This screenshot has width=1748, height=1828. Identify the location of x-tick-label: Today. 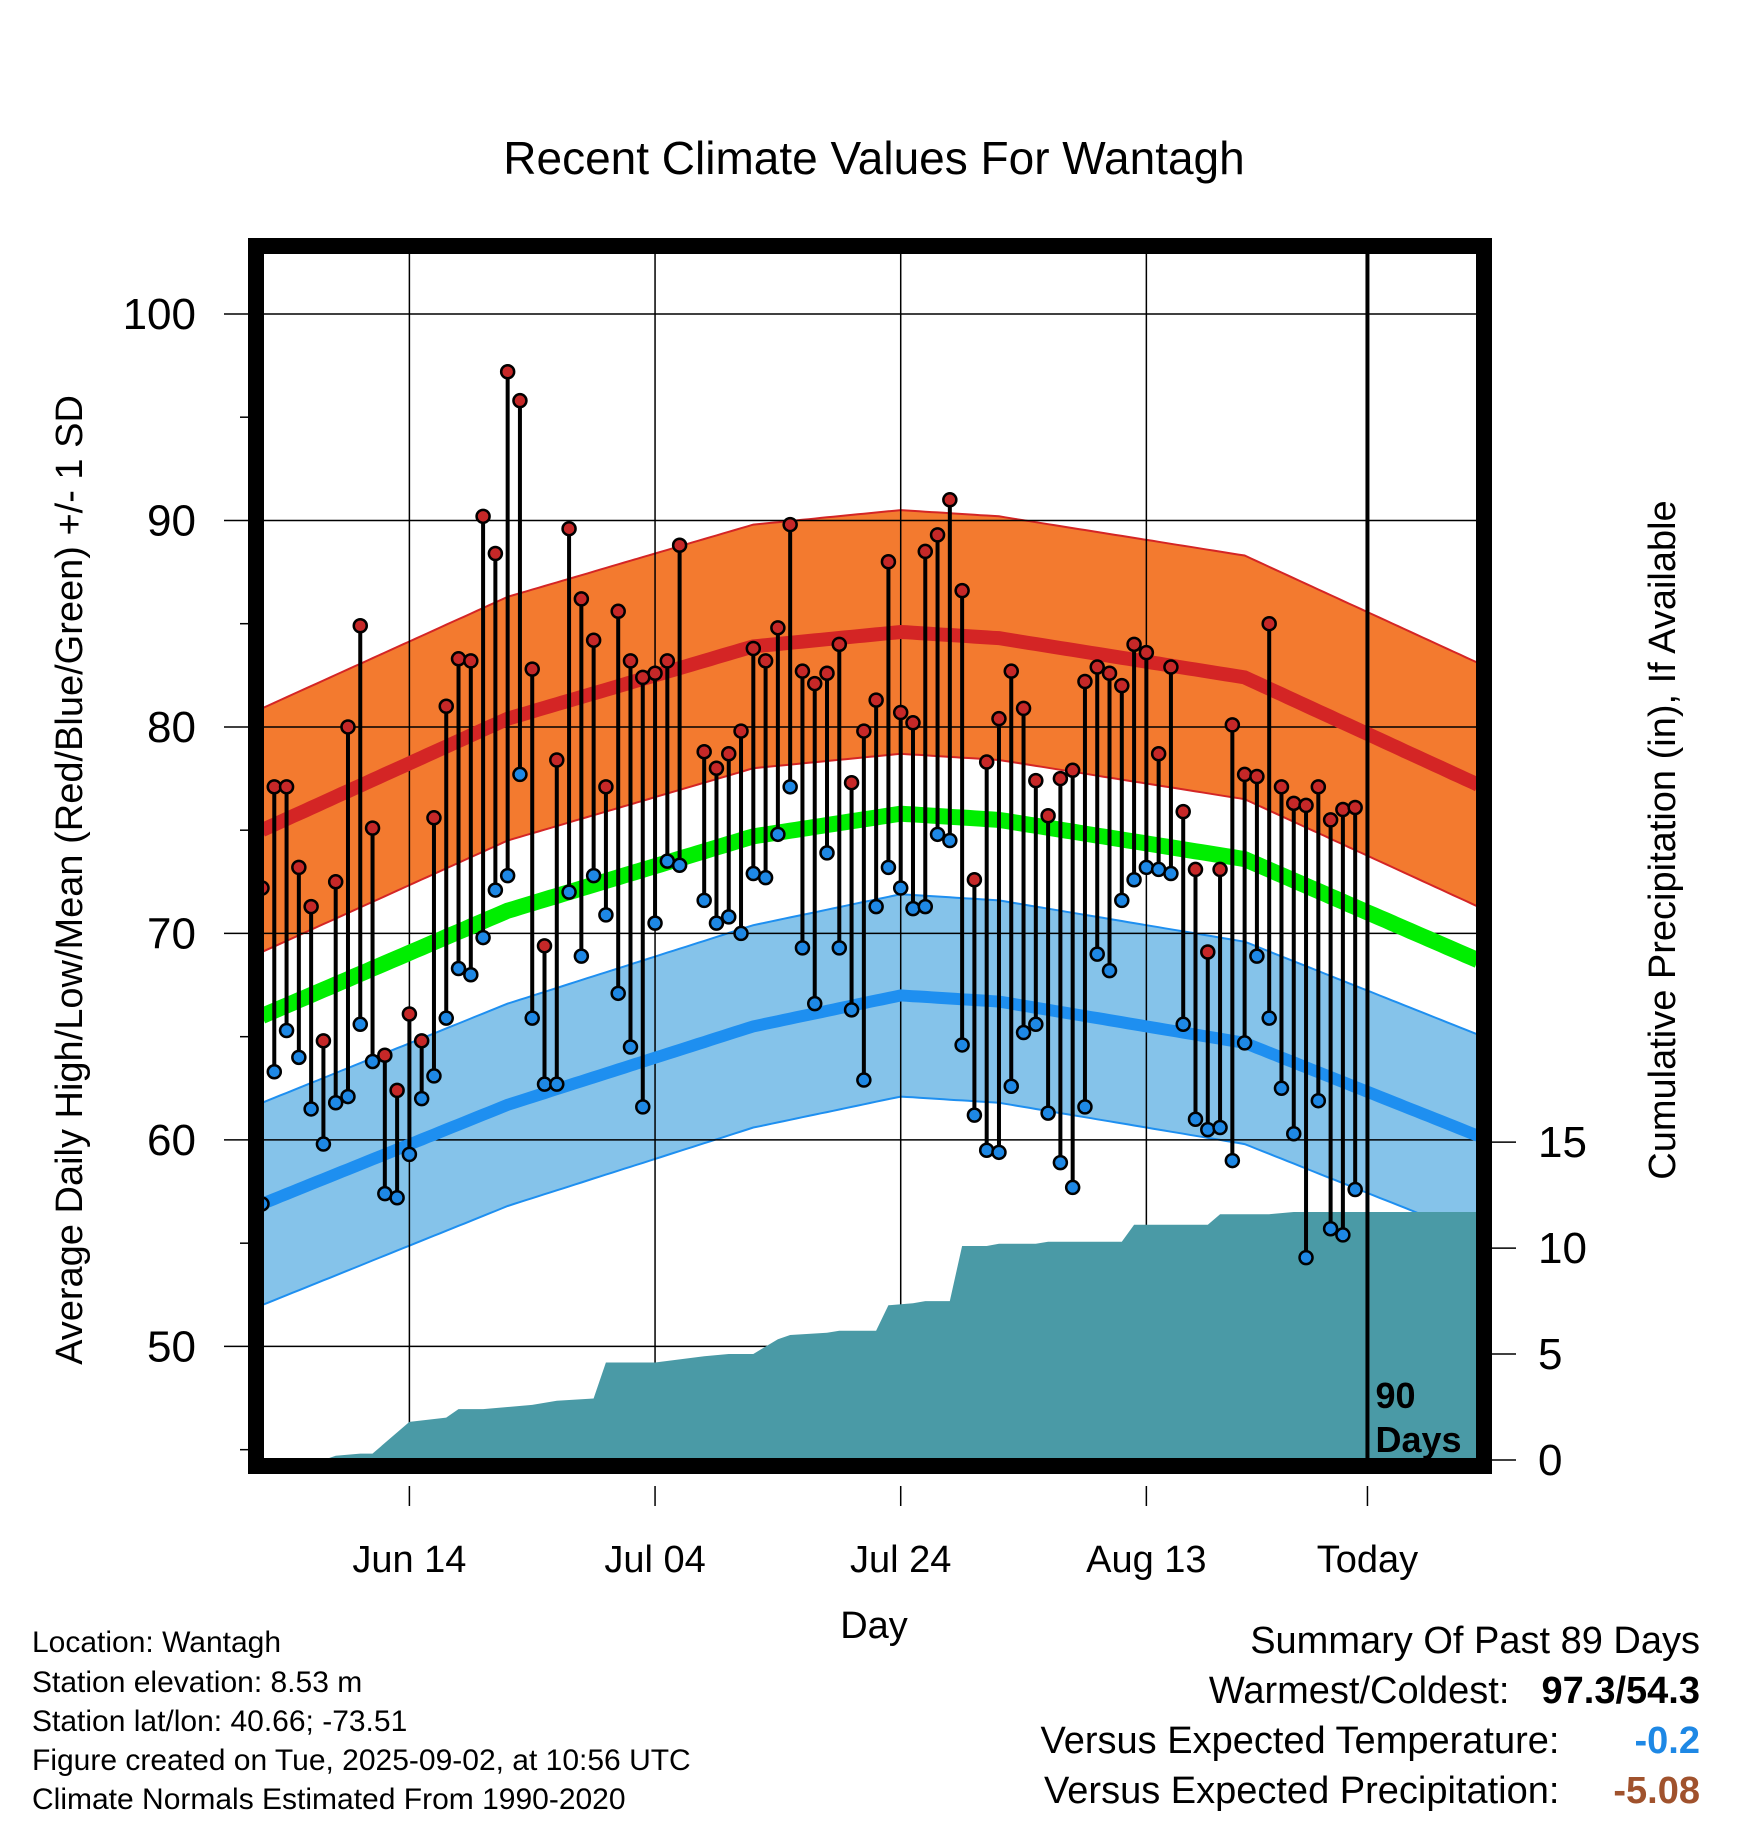
(1367, 1560).